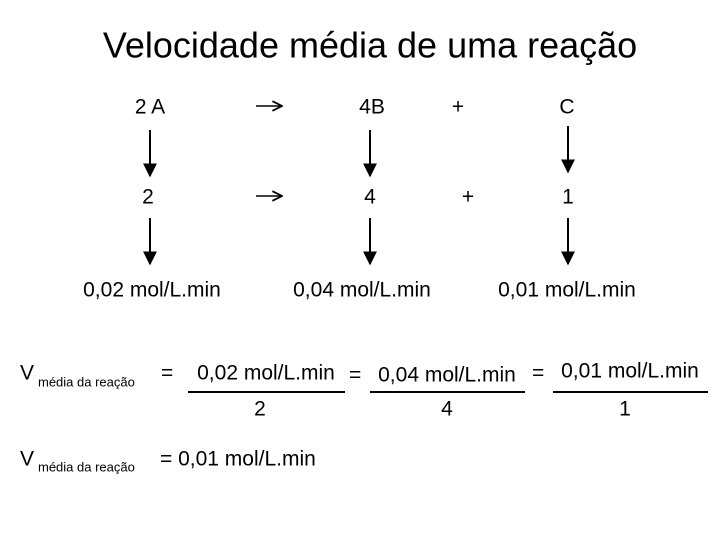 Image resolution: width=720 pixels, height=540 pixels. What do you see at coordinates (568, 197) in the screenshot?
I see `coefficient: 1` at bounding box center [568, 197].